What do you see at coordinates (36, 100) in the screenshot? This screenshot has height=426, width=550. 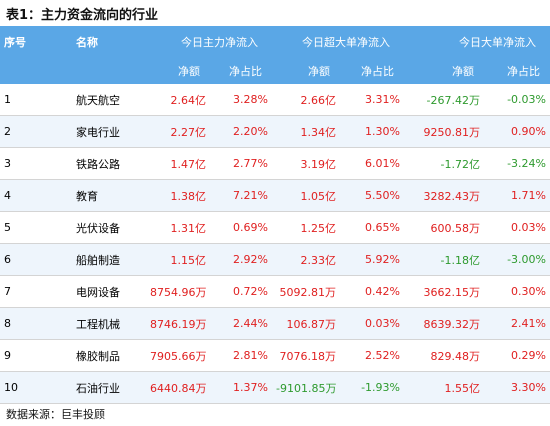 I see `row-index: 1` at bounding box center [36, 100].